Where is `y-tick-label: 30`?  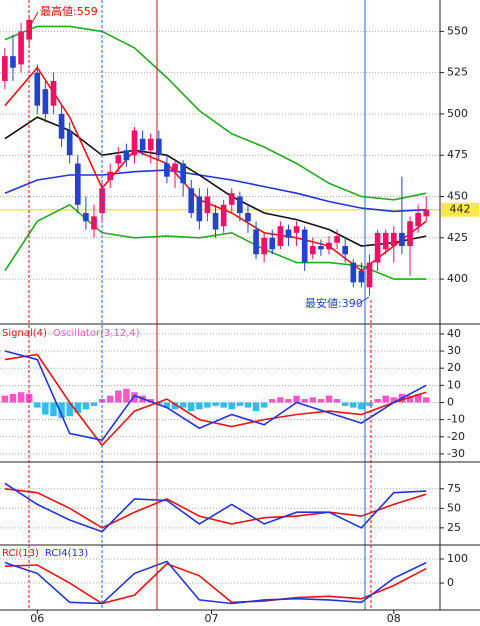 y-tick-label: 30 is located at coordinates (454, 350).